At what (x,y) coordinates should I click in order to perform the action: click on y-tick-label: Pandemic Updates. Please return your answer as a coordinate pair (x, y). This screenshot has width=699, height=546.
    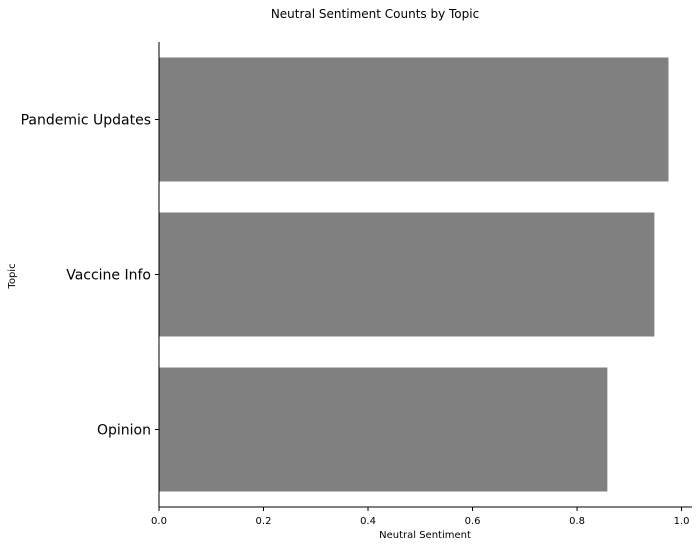
    Looking at the image, I should click on (86, 121).